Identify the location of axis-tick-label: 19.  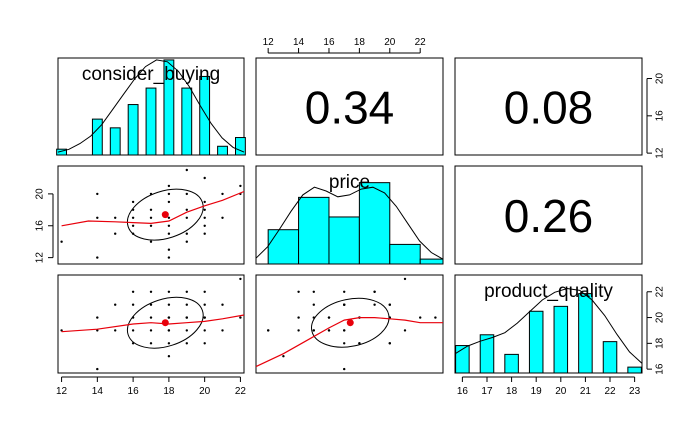
(537, 391).